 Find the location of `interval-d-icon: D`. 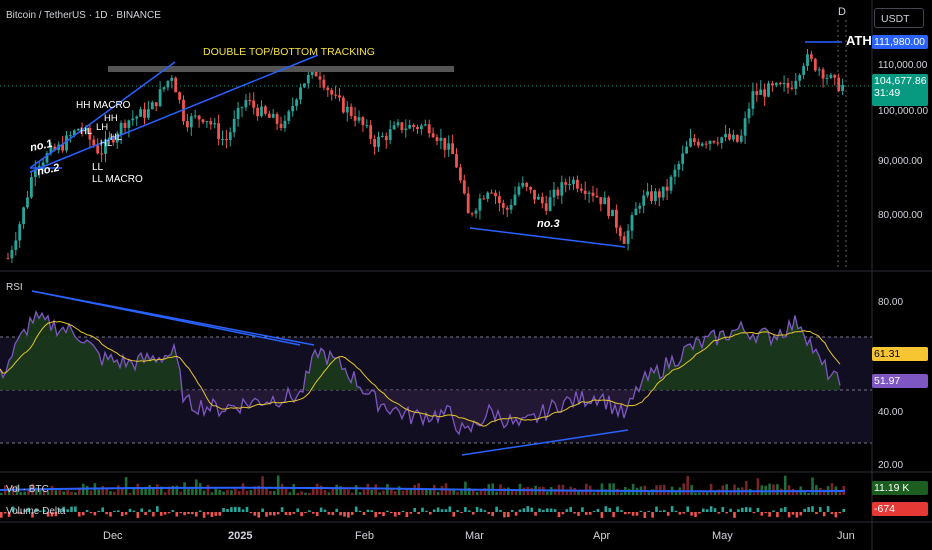

interval-d-icon: D is located at coordinates (842, 12).